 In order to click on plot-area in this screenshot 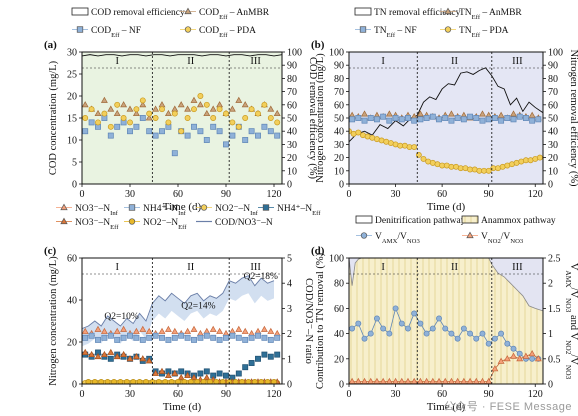, I will do `click(446, 321)`.